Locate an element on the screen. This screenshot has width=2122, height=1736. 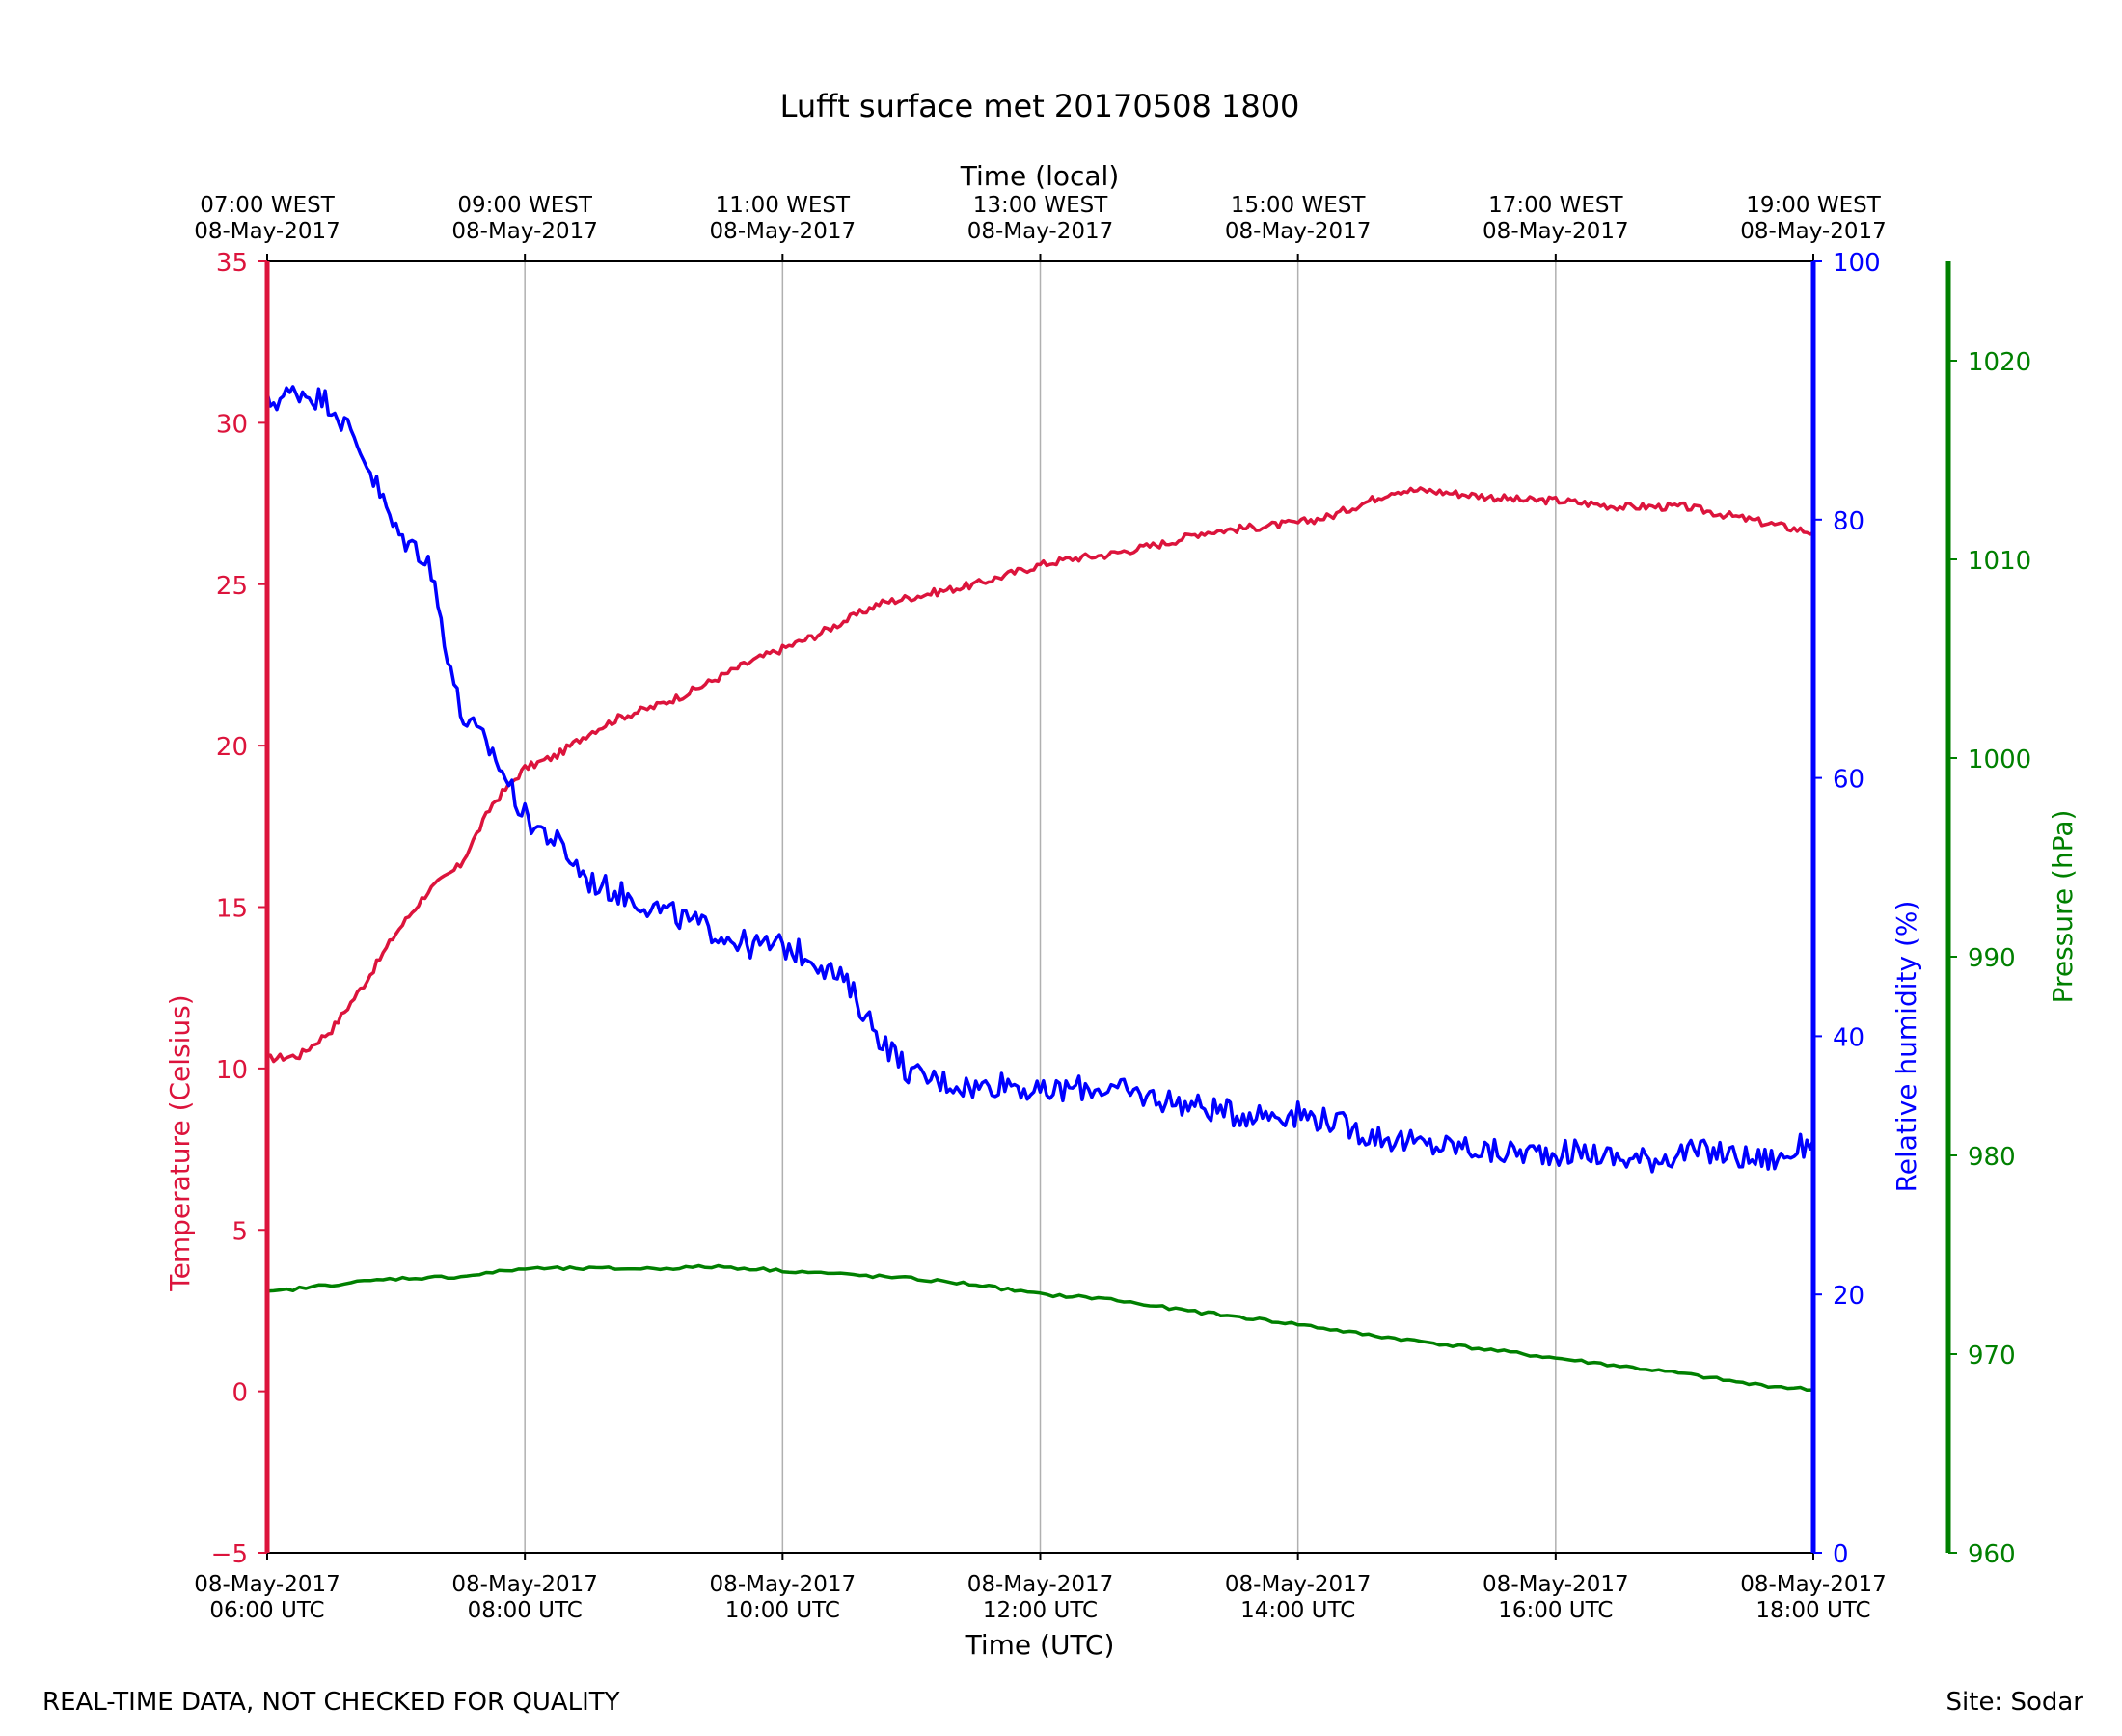
temperature-tick-label: 20 is located at coordinates (232, 747).